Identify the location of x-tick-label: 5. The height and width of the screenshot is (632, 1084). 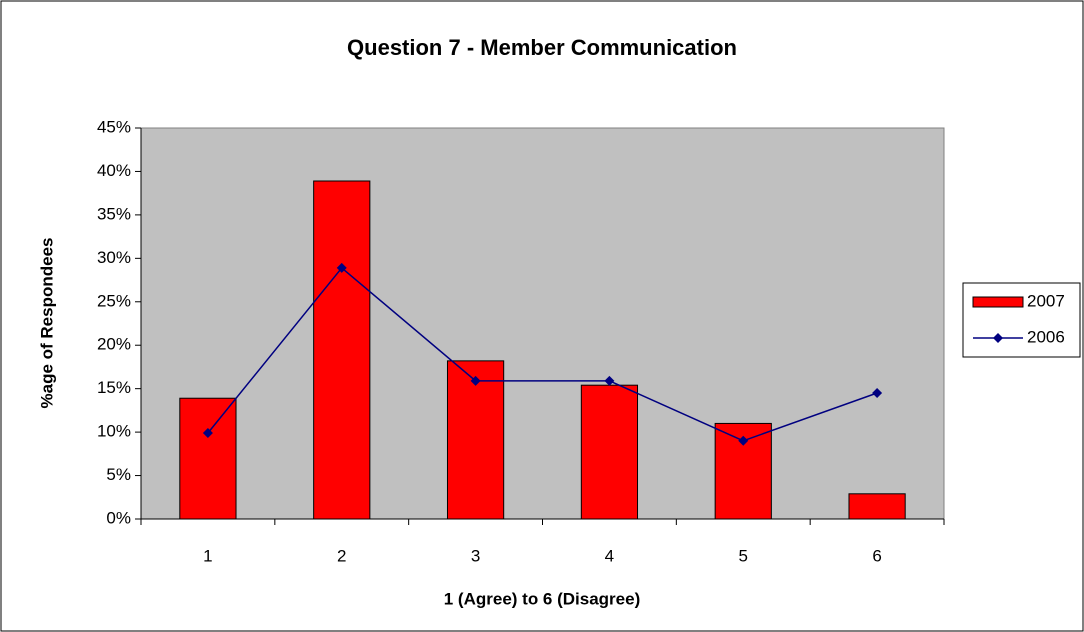
(743, 555).